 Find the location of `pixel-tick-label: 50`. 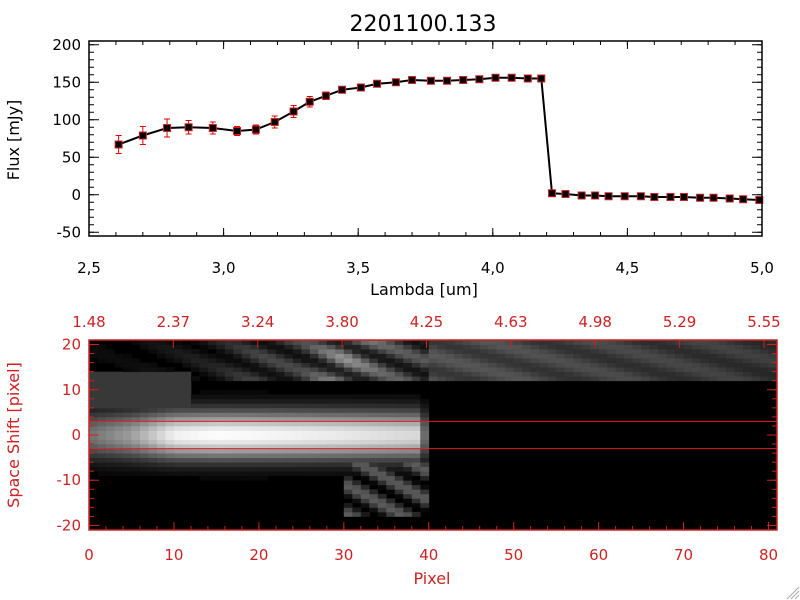

pixel-tick-label: 50 is located at coordinates (513, 555).